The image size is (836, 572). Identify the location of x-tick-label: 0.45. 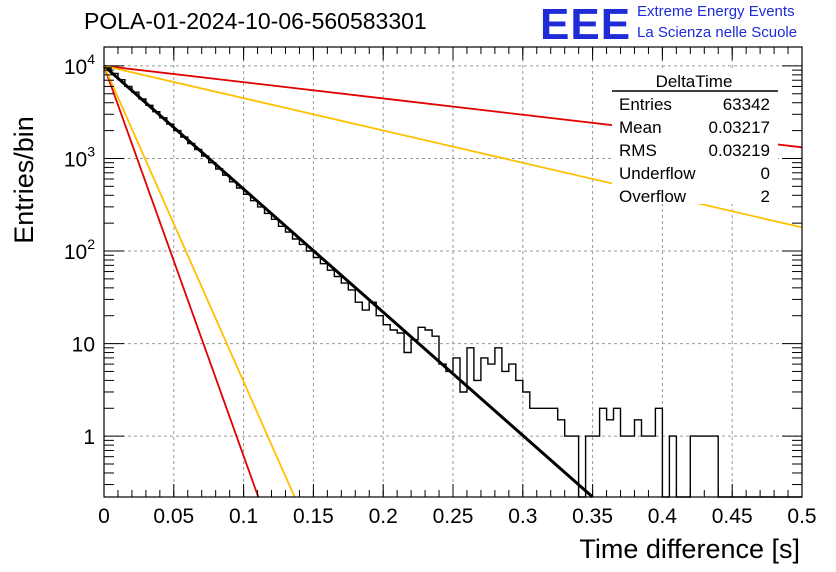
(732, 516).